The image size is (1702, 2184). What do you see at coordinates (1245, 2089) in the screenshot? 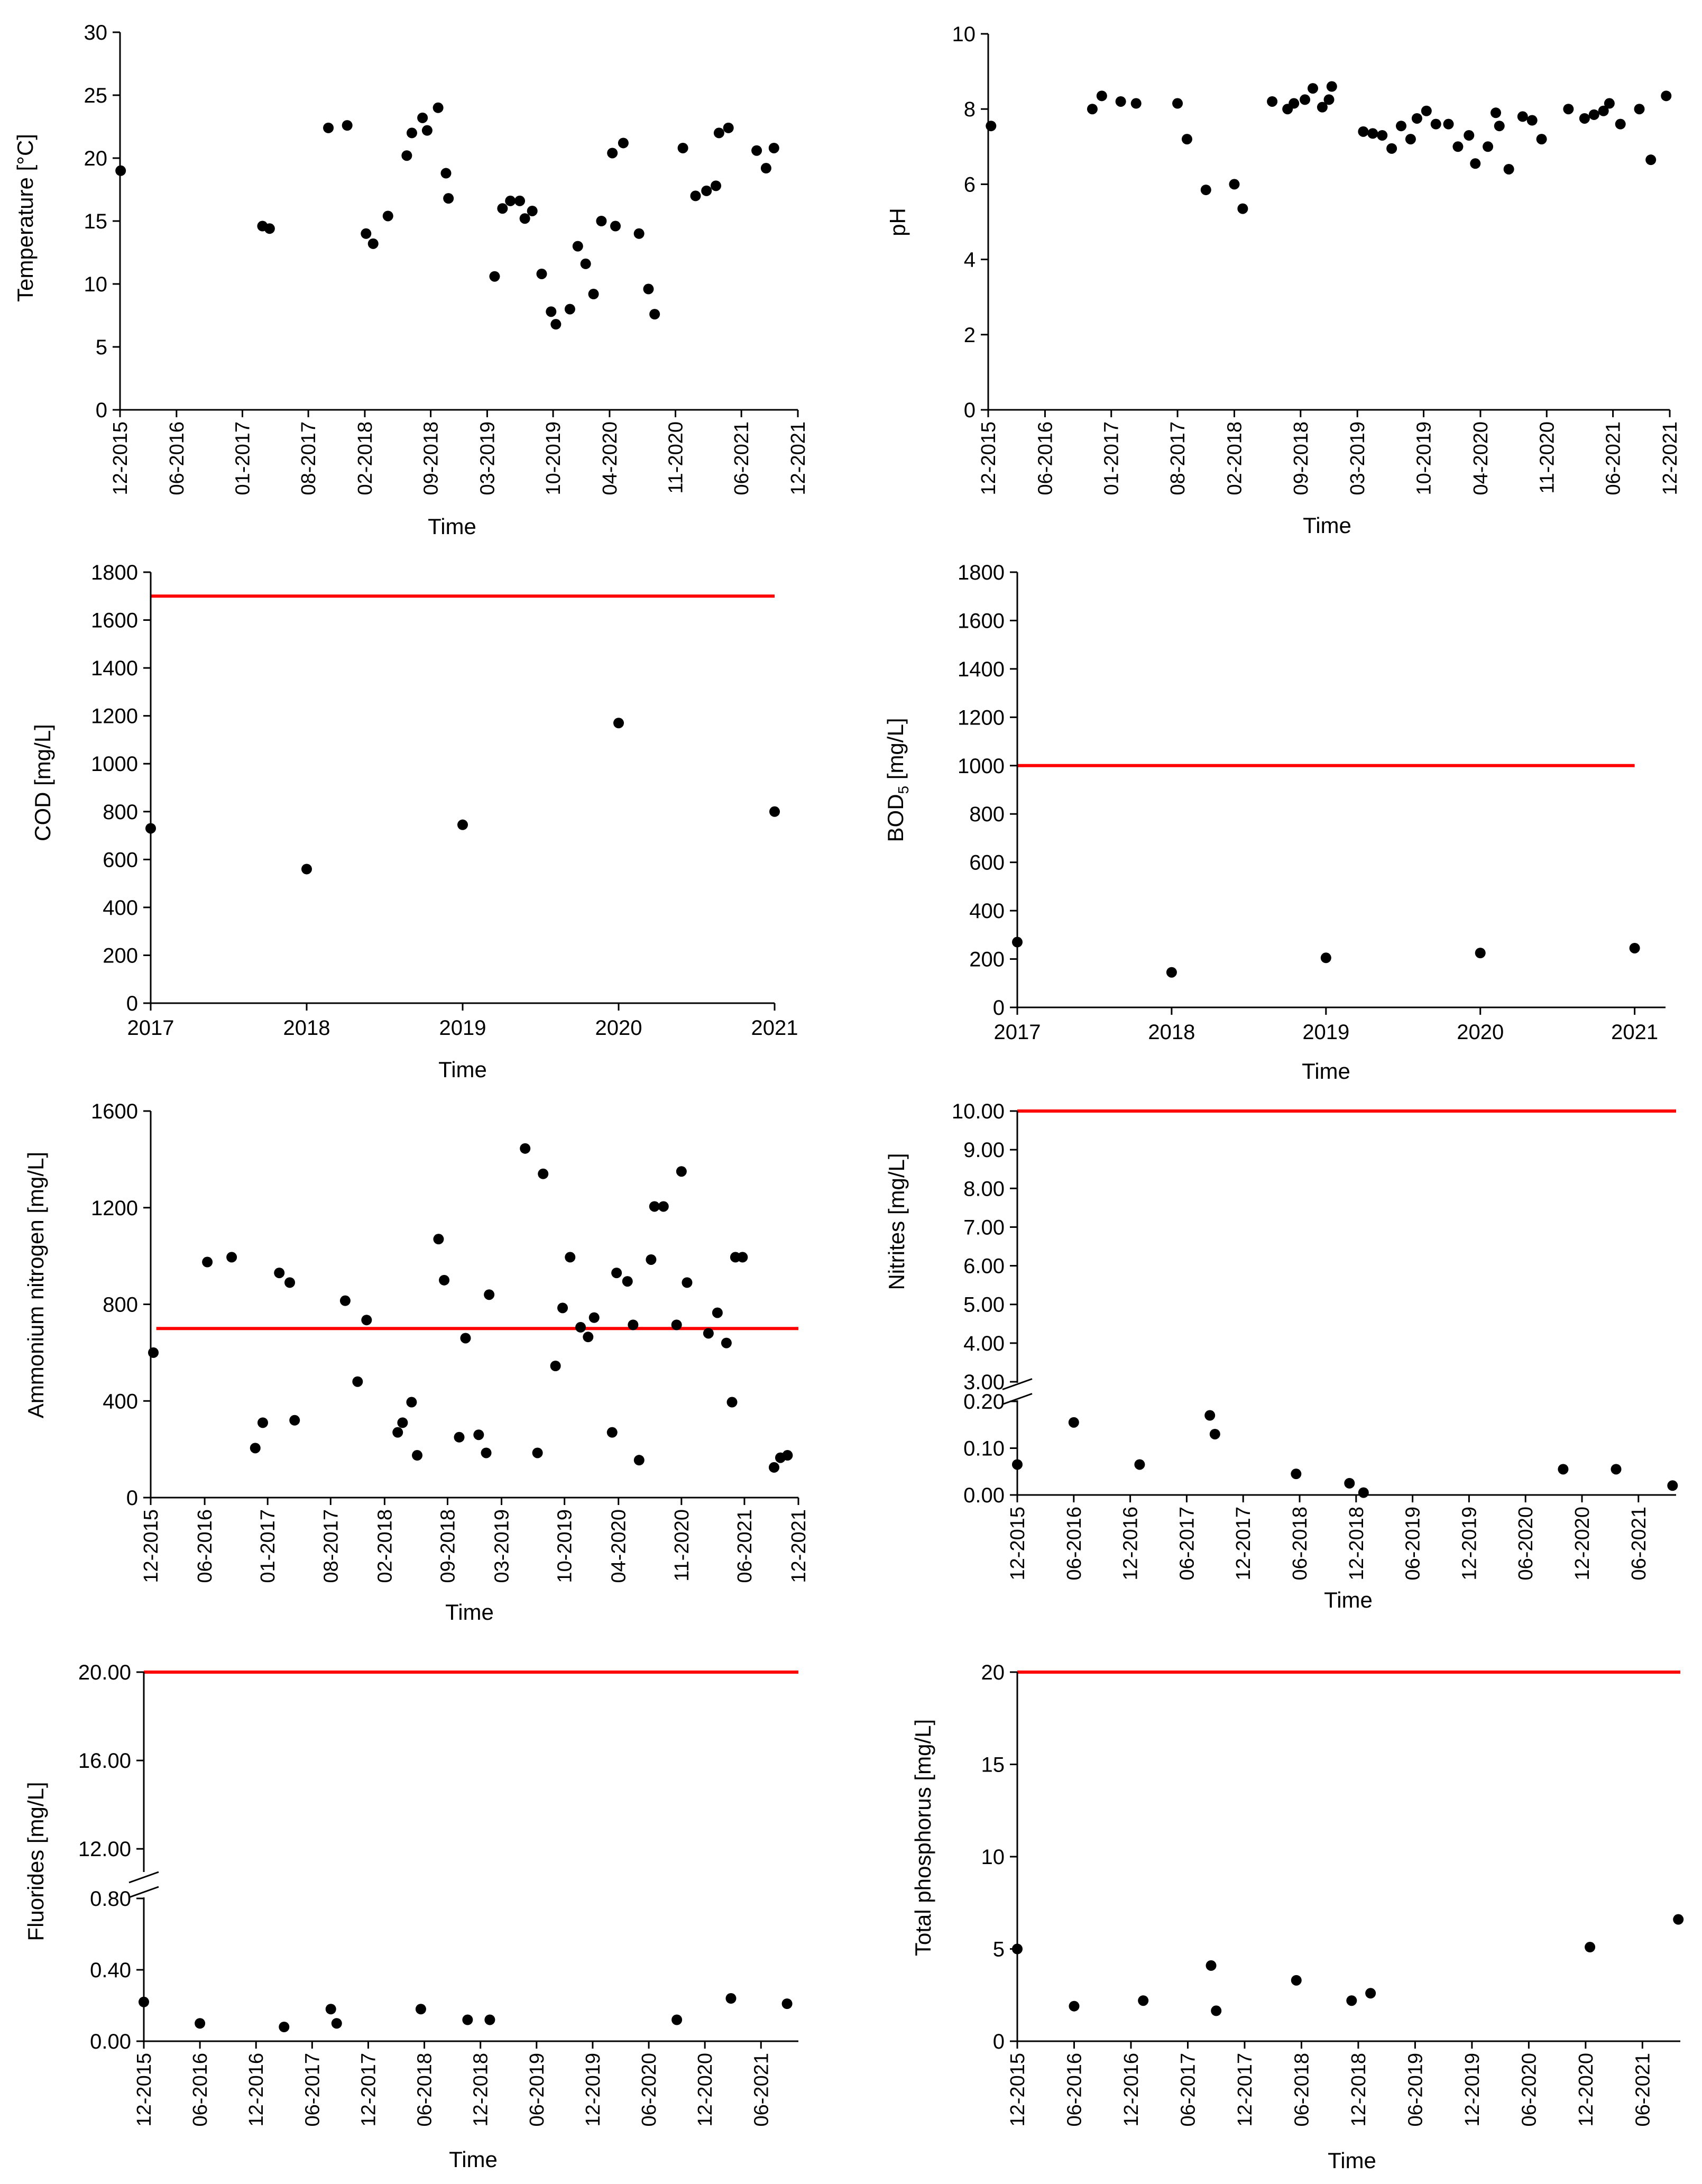
I see `x-tick-label: 12-2017` at bounding box center [1245, 2089].